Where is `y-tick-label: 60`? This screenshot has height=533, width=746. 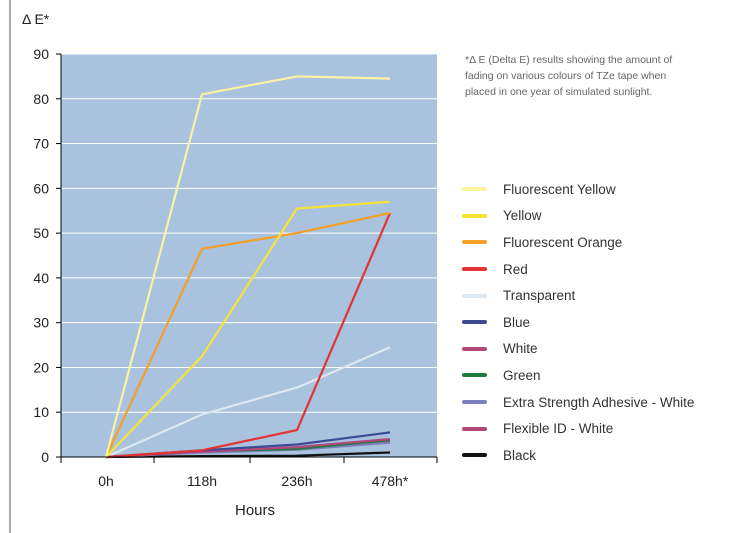 y-tick-label: 60 is located at coordinates (41, 188).